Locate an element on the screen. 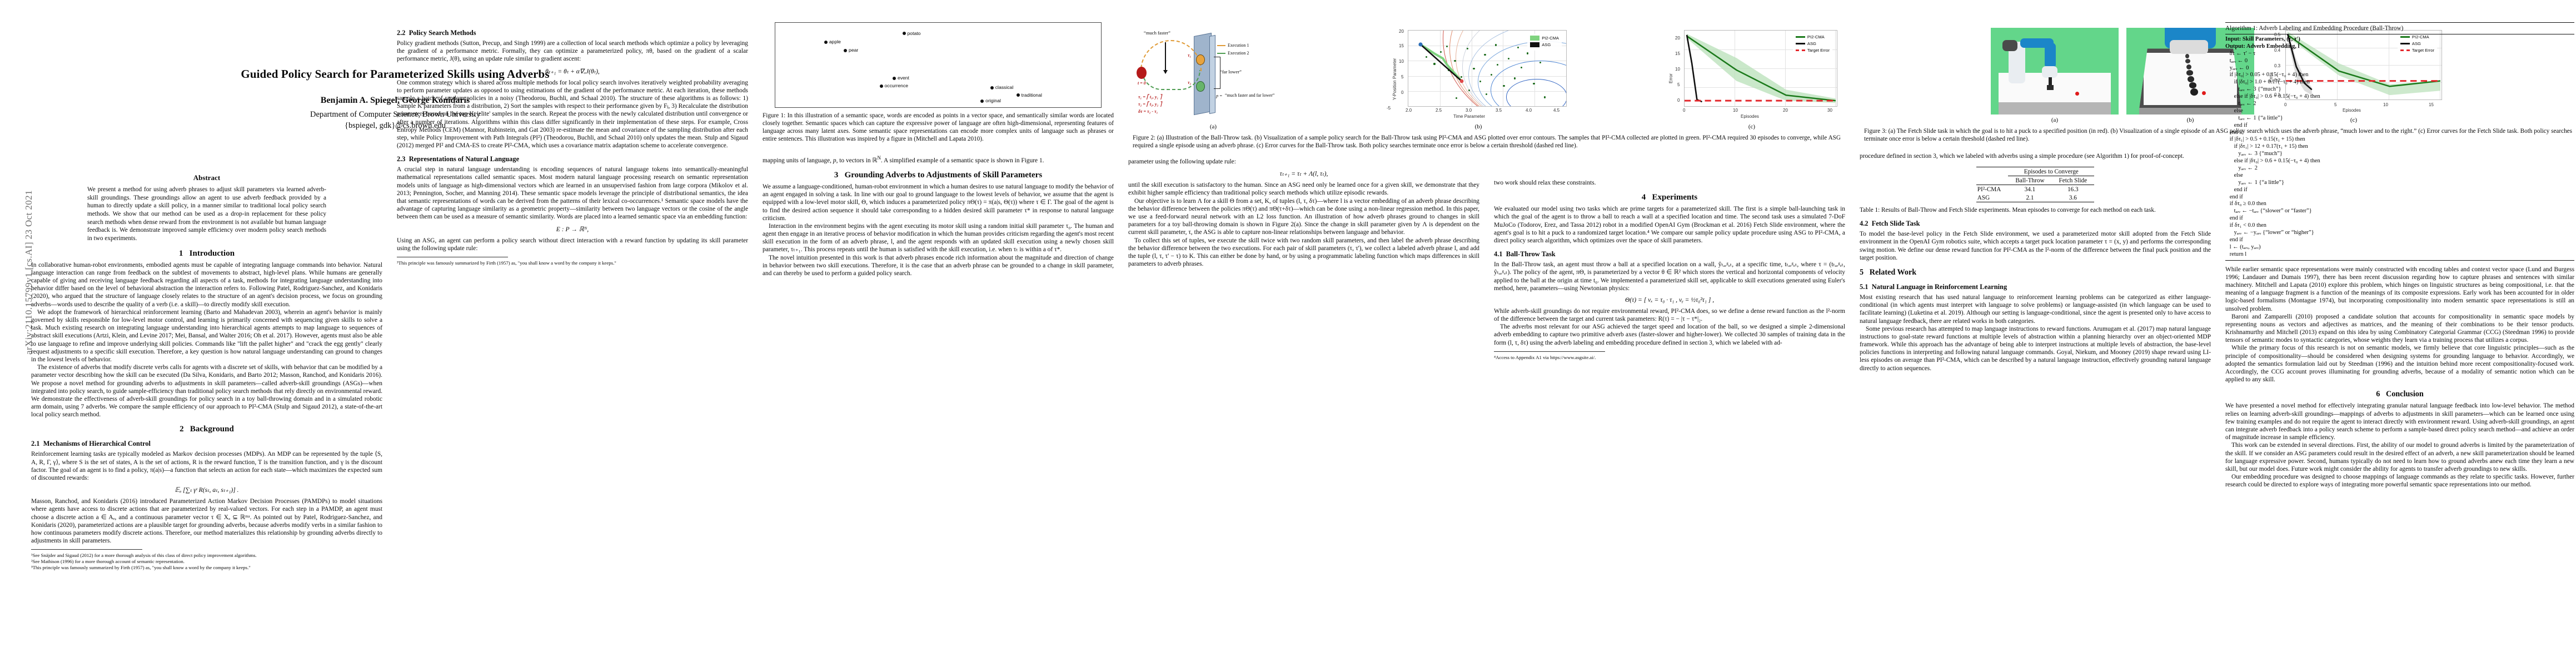 This screenshot has width=2576, height=667. label-tau1: τ₁ is located at coordinates (1190, 55).